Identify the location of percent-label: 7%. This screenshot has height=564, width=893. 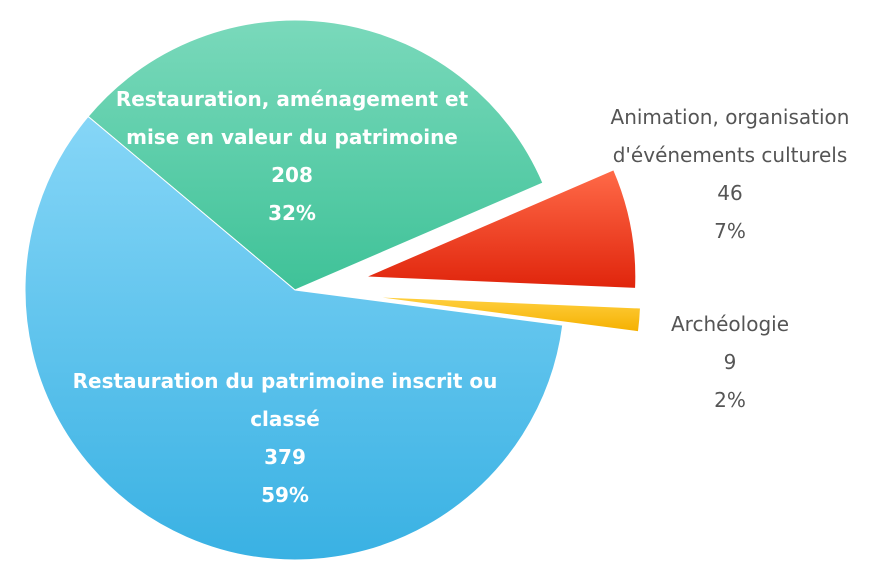
(730, 231).